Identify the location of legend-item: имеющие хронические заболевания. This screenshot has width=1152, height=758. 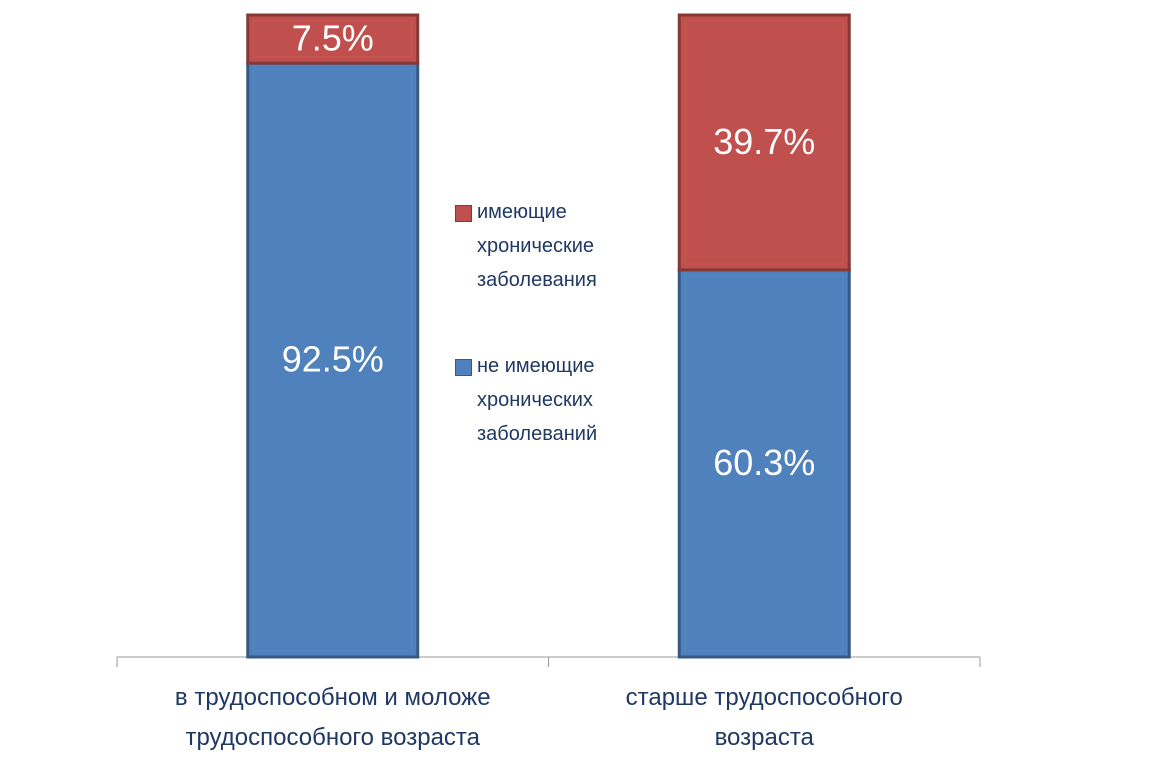
(542, 246).